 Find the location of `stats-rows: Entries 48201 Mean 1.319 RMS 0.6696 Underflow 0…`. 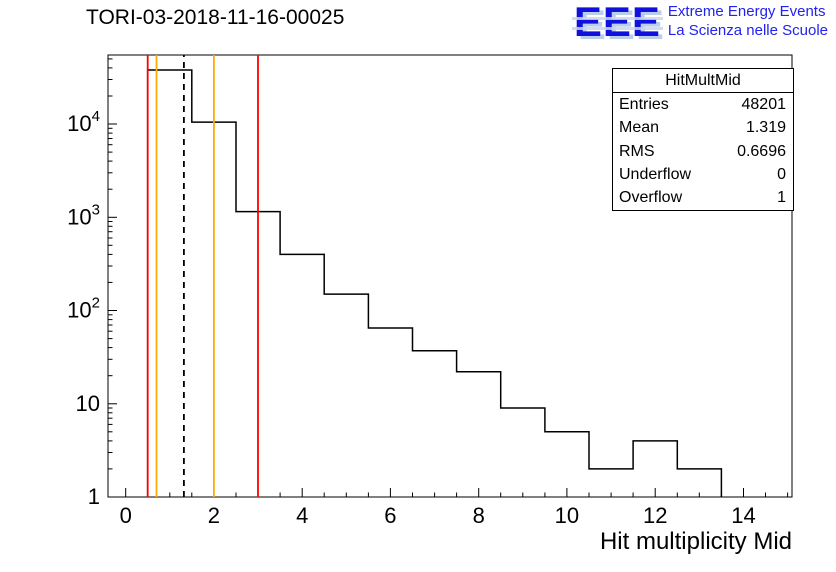

stats-rows: Entries 48201 Mean 1.319 RMS 0.6696 Underflow 0… is located at coordinates (703, 151).